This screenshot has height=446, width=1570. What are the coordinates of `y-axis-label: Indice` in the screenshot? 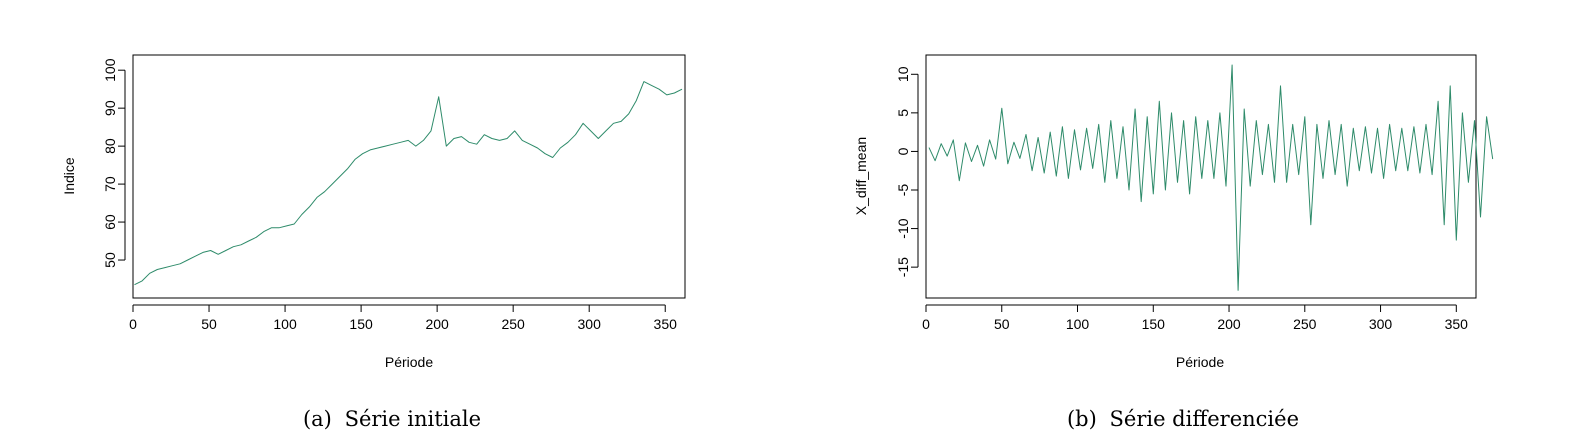 It's located at (69, 176).